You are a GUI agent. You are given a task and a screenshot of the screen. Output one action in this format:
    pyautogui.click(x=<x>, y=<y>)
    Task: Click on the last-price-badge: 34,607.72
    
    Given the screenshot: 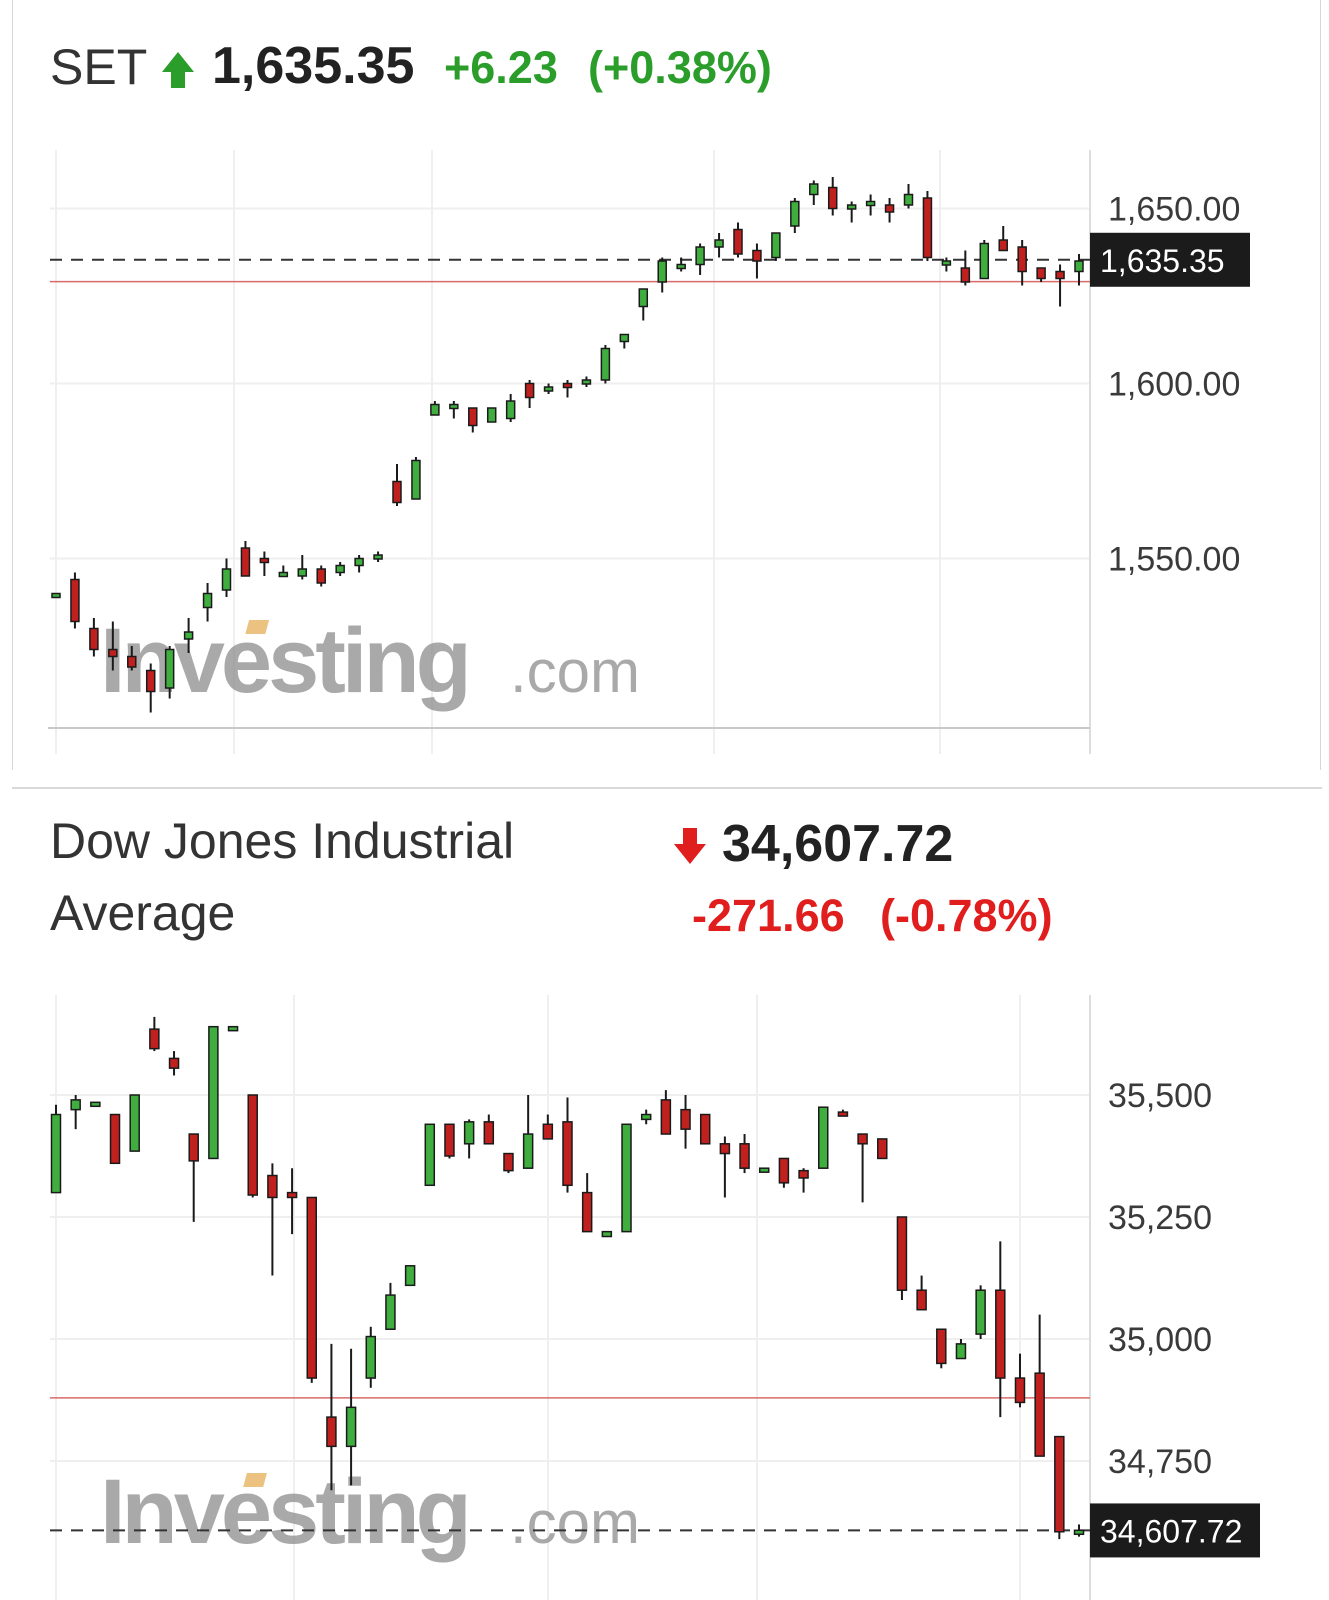 What is the action you would take?
    pyautogui.click(x=1175, y=1530)
    